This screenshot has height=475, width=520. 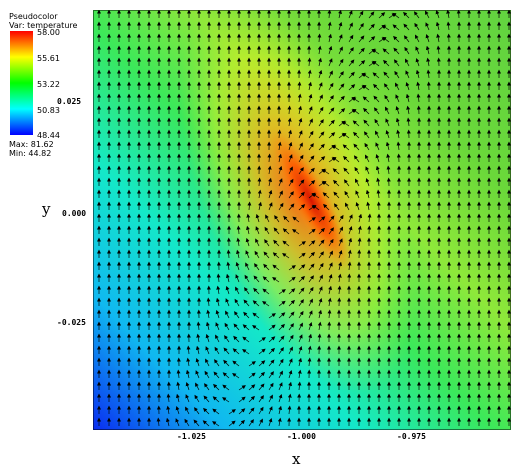 What do you see at coordinates (69, 101) in the screenshot?
I see `y-tick-label: 0.025` at bounding box center [69, 101].